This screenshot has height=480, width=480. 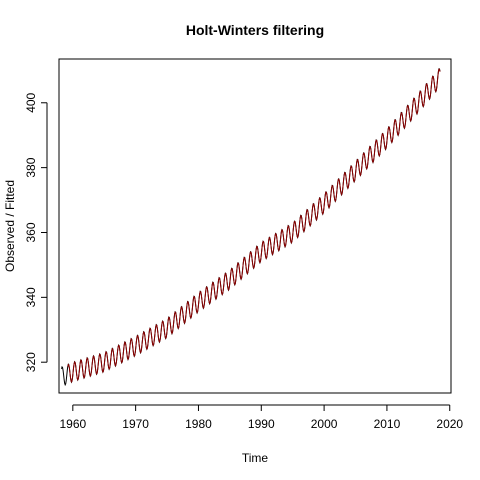 I want to click on y-tick-label: 380, so click(x=31, y=167).